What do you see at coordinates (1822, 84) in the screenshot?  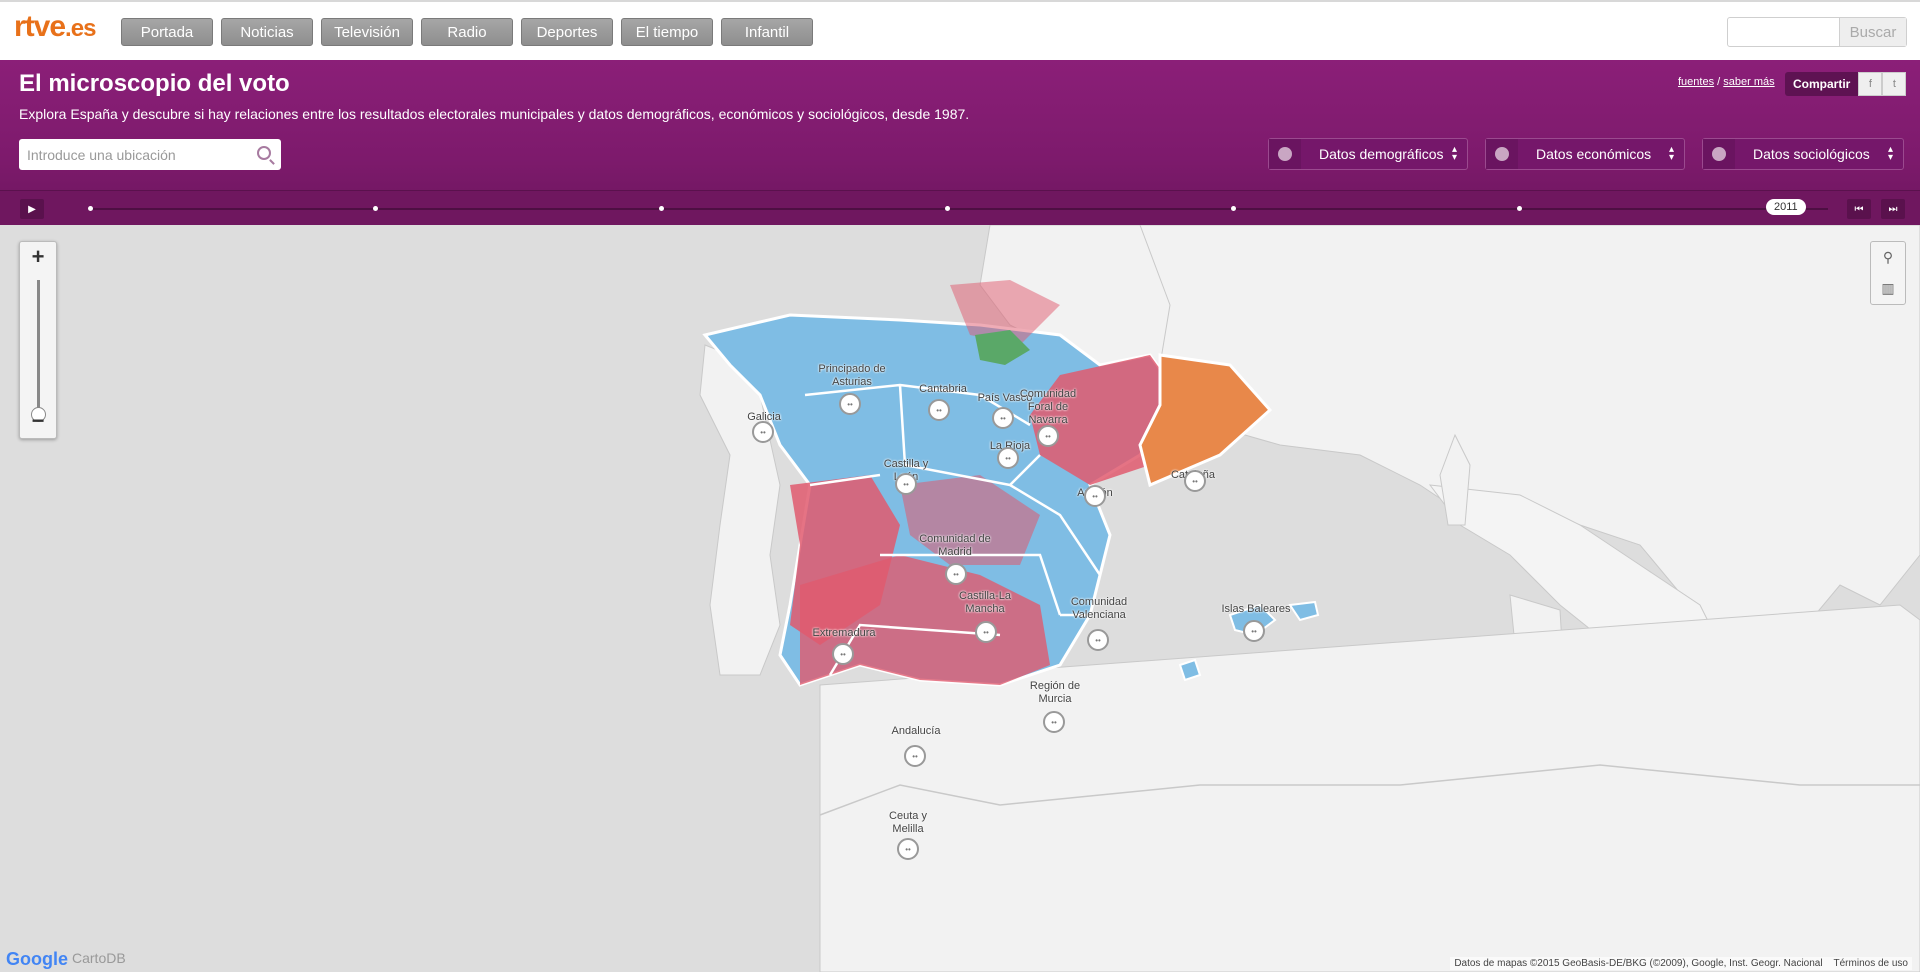 I see `share-label: Compartir` at bounding box center [1822, 84].